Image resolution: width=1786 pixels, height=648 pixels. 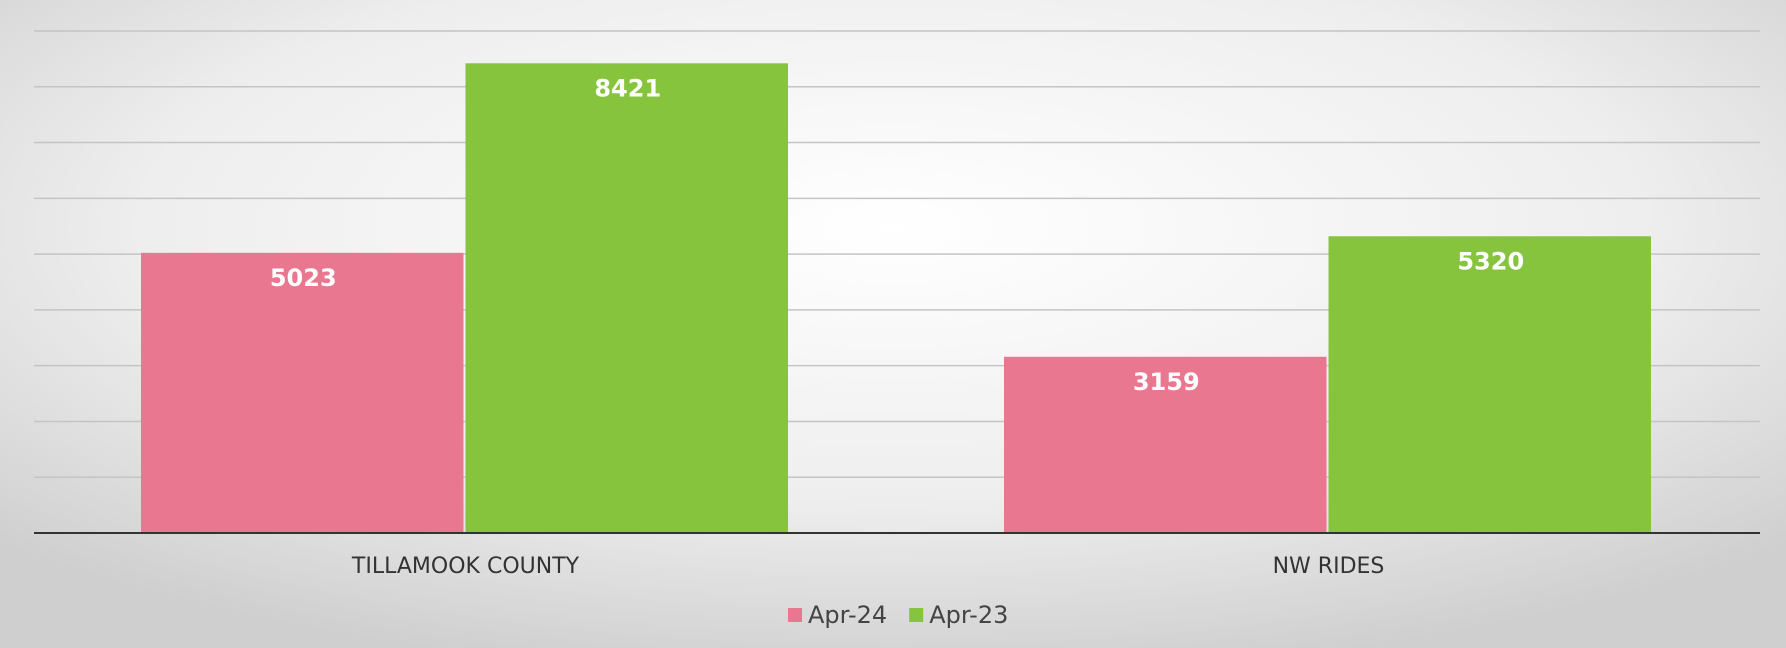 What do you see at coordinates (847, 615) in the screenshot?
I see `legend-label: Apr-24` at bounding box center [847, 615].